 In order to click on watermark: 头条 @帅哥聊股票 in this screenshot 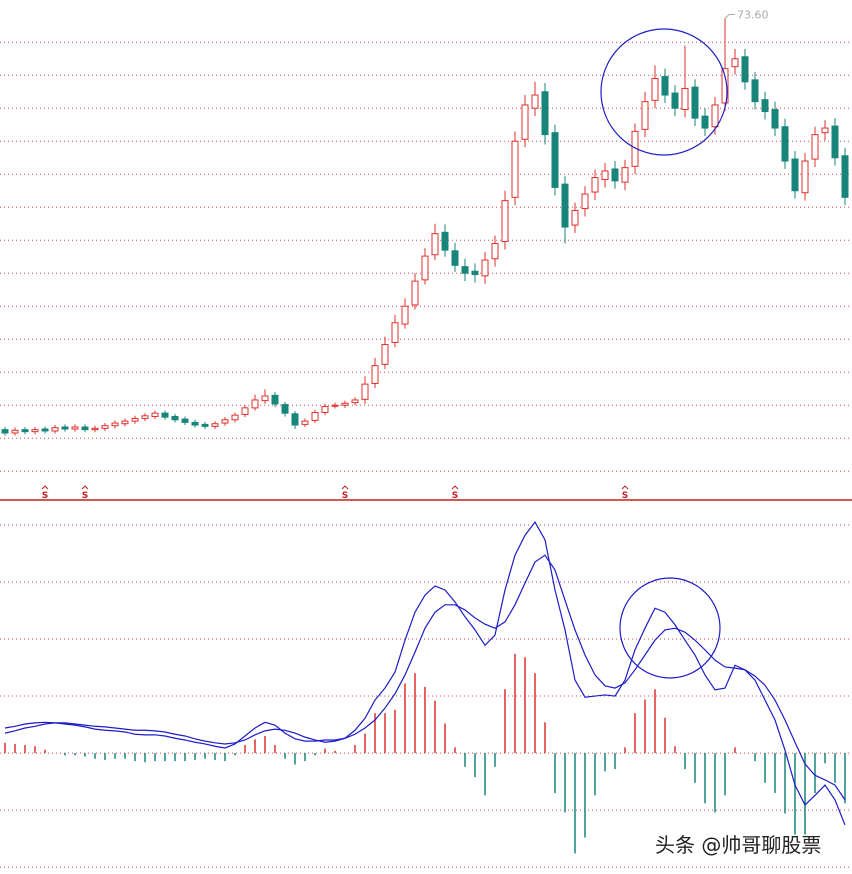, I will do `click(738, 845)`.